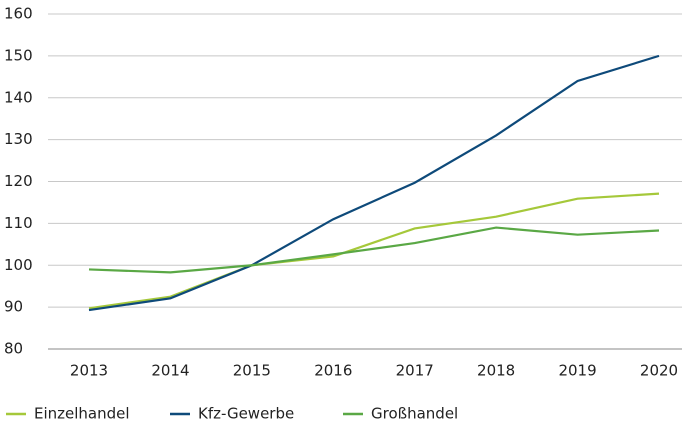  I want to click on y-tick-label: 120, so click(18, 181).